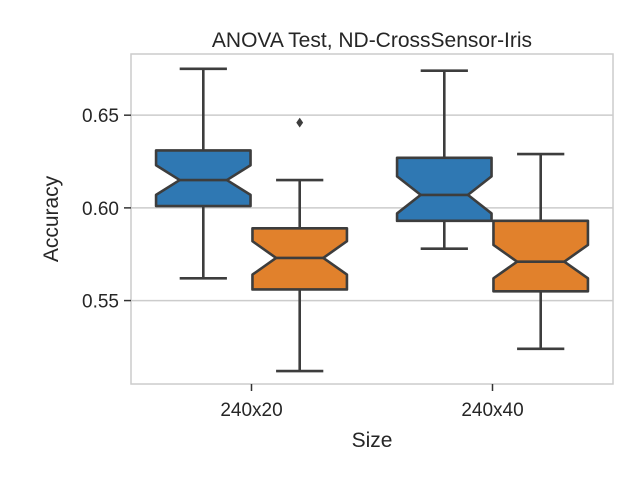  What do you see at coordinates (51, 218) in the screenshot?
I see `y-axis-label: Accuracy` at bounding box center [51, 218].